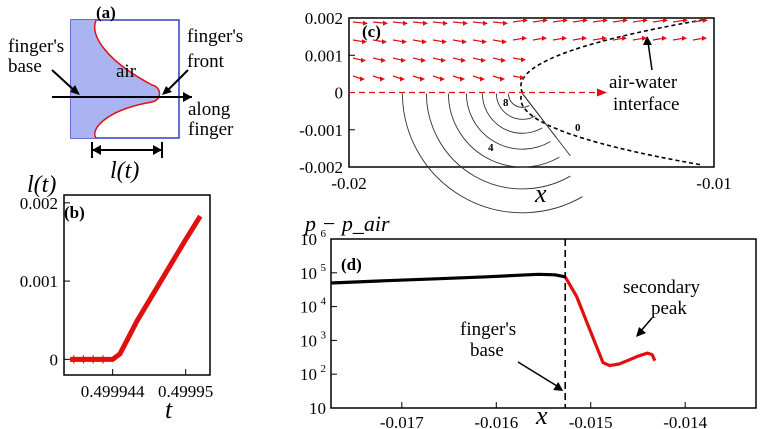 The image size is (763, 429). Describe the element at coordinates (124, 171) in the screenshot. I see `length-label: l(t)` at that location.